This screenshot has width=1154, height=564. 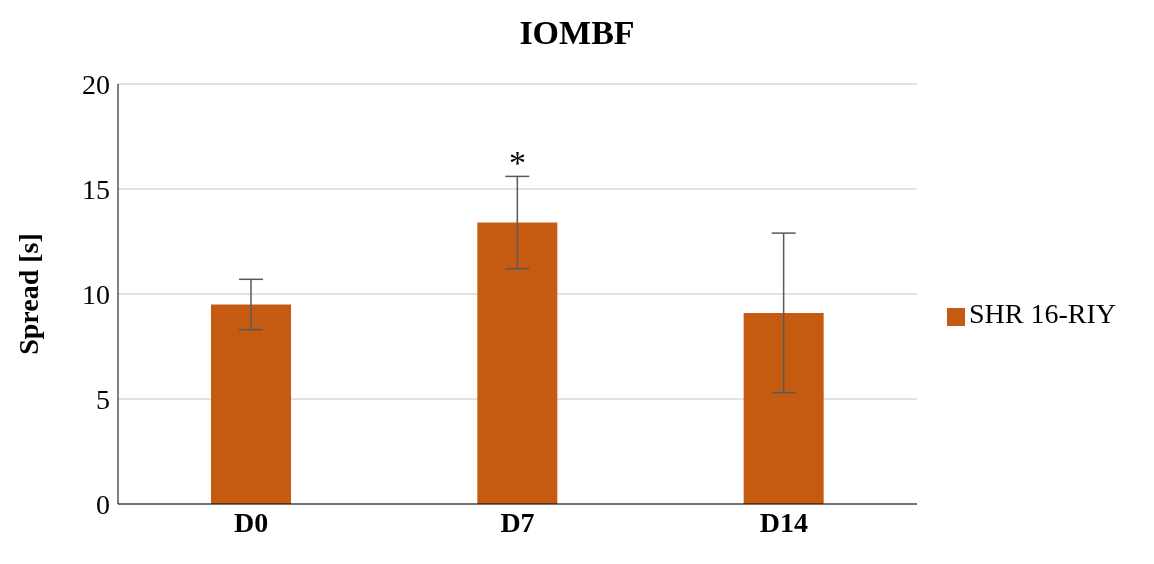 I want to click on annotation: *, so click(x=517, y=163).